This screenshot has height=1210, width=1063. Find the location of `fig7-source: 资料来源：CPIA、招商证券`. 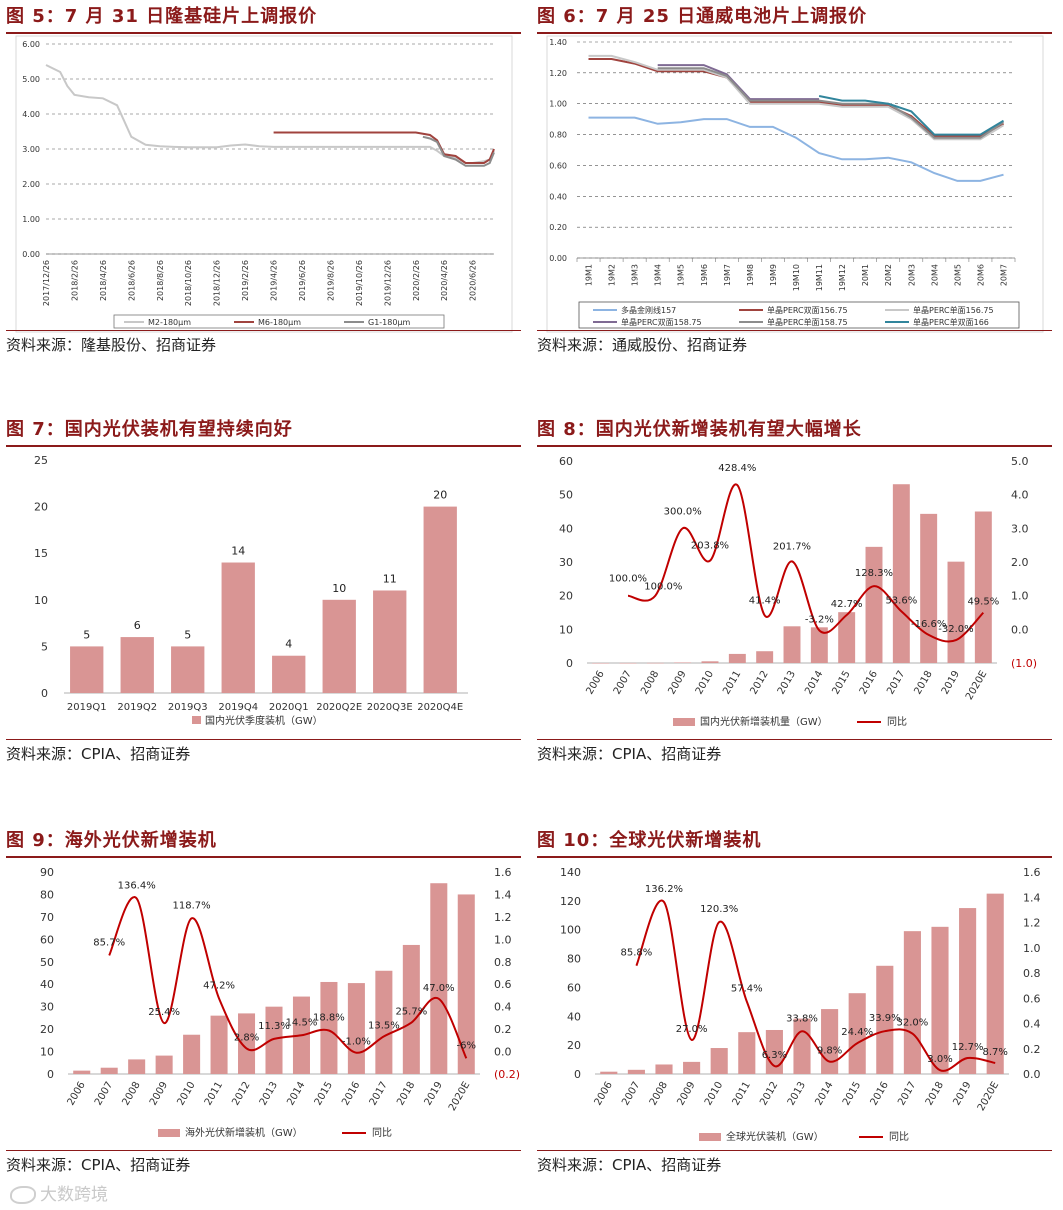

fig7-source: 资料来源：CPIA、招商证券 is located at coordinates (98, 754).